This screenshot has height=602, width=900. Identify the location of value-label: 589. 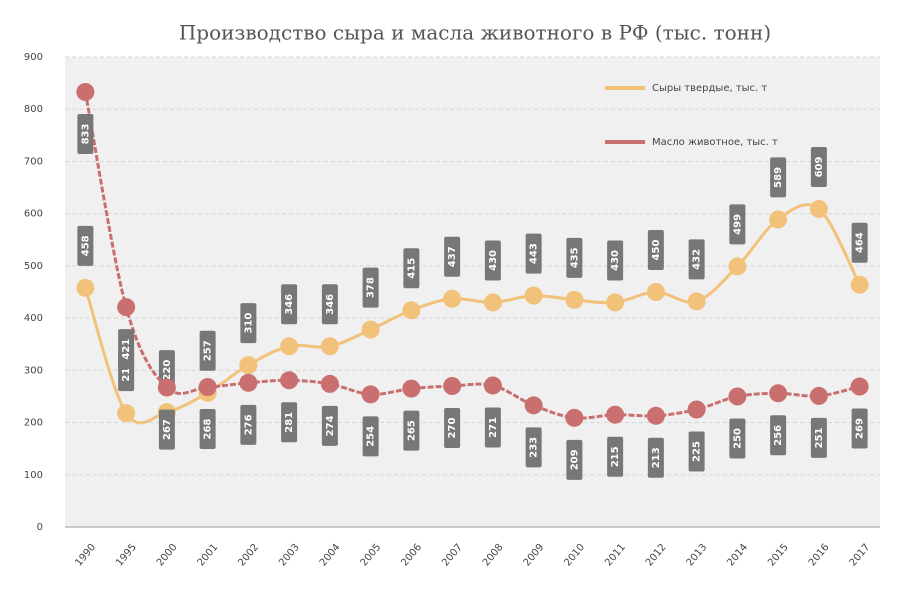
(778, 177).